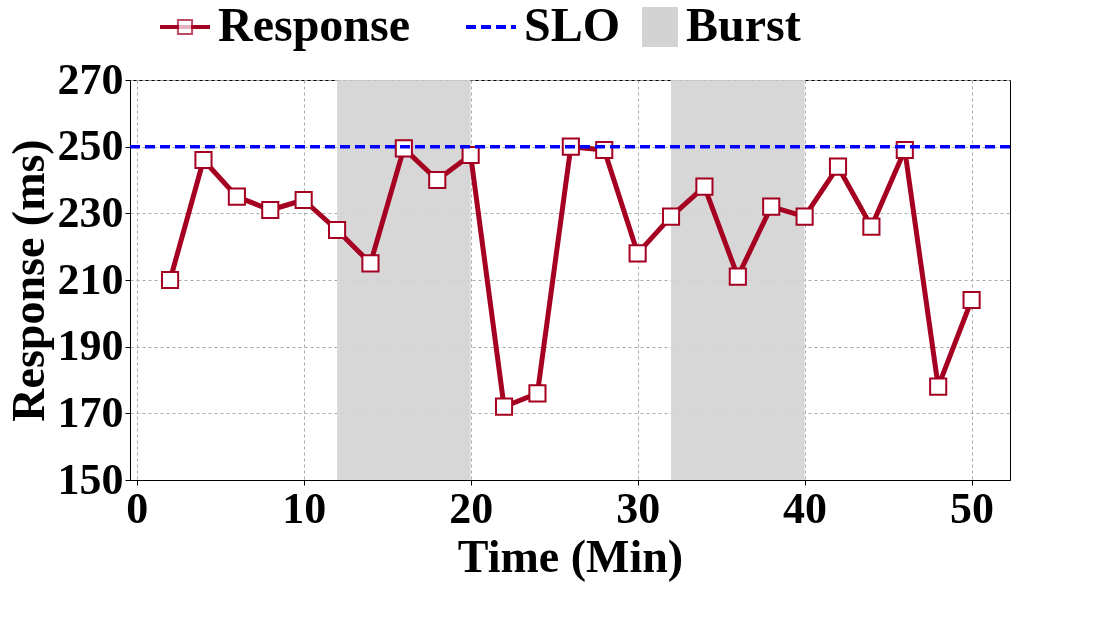  I want to click on x-tick-label: 20, so click(471, 508).